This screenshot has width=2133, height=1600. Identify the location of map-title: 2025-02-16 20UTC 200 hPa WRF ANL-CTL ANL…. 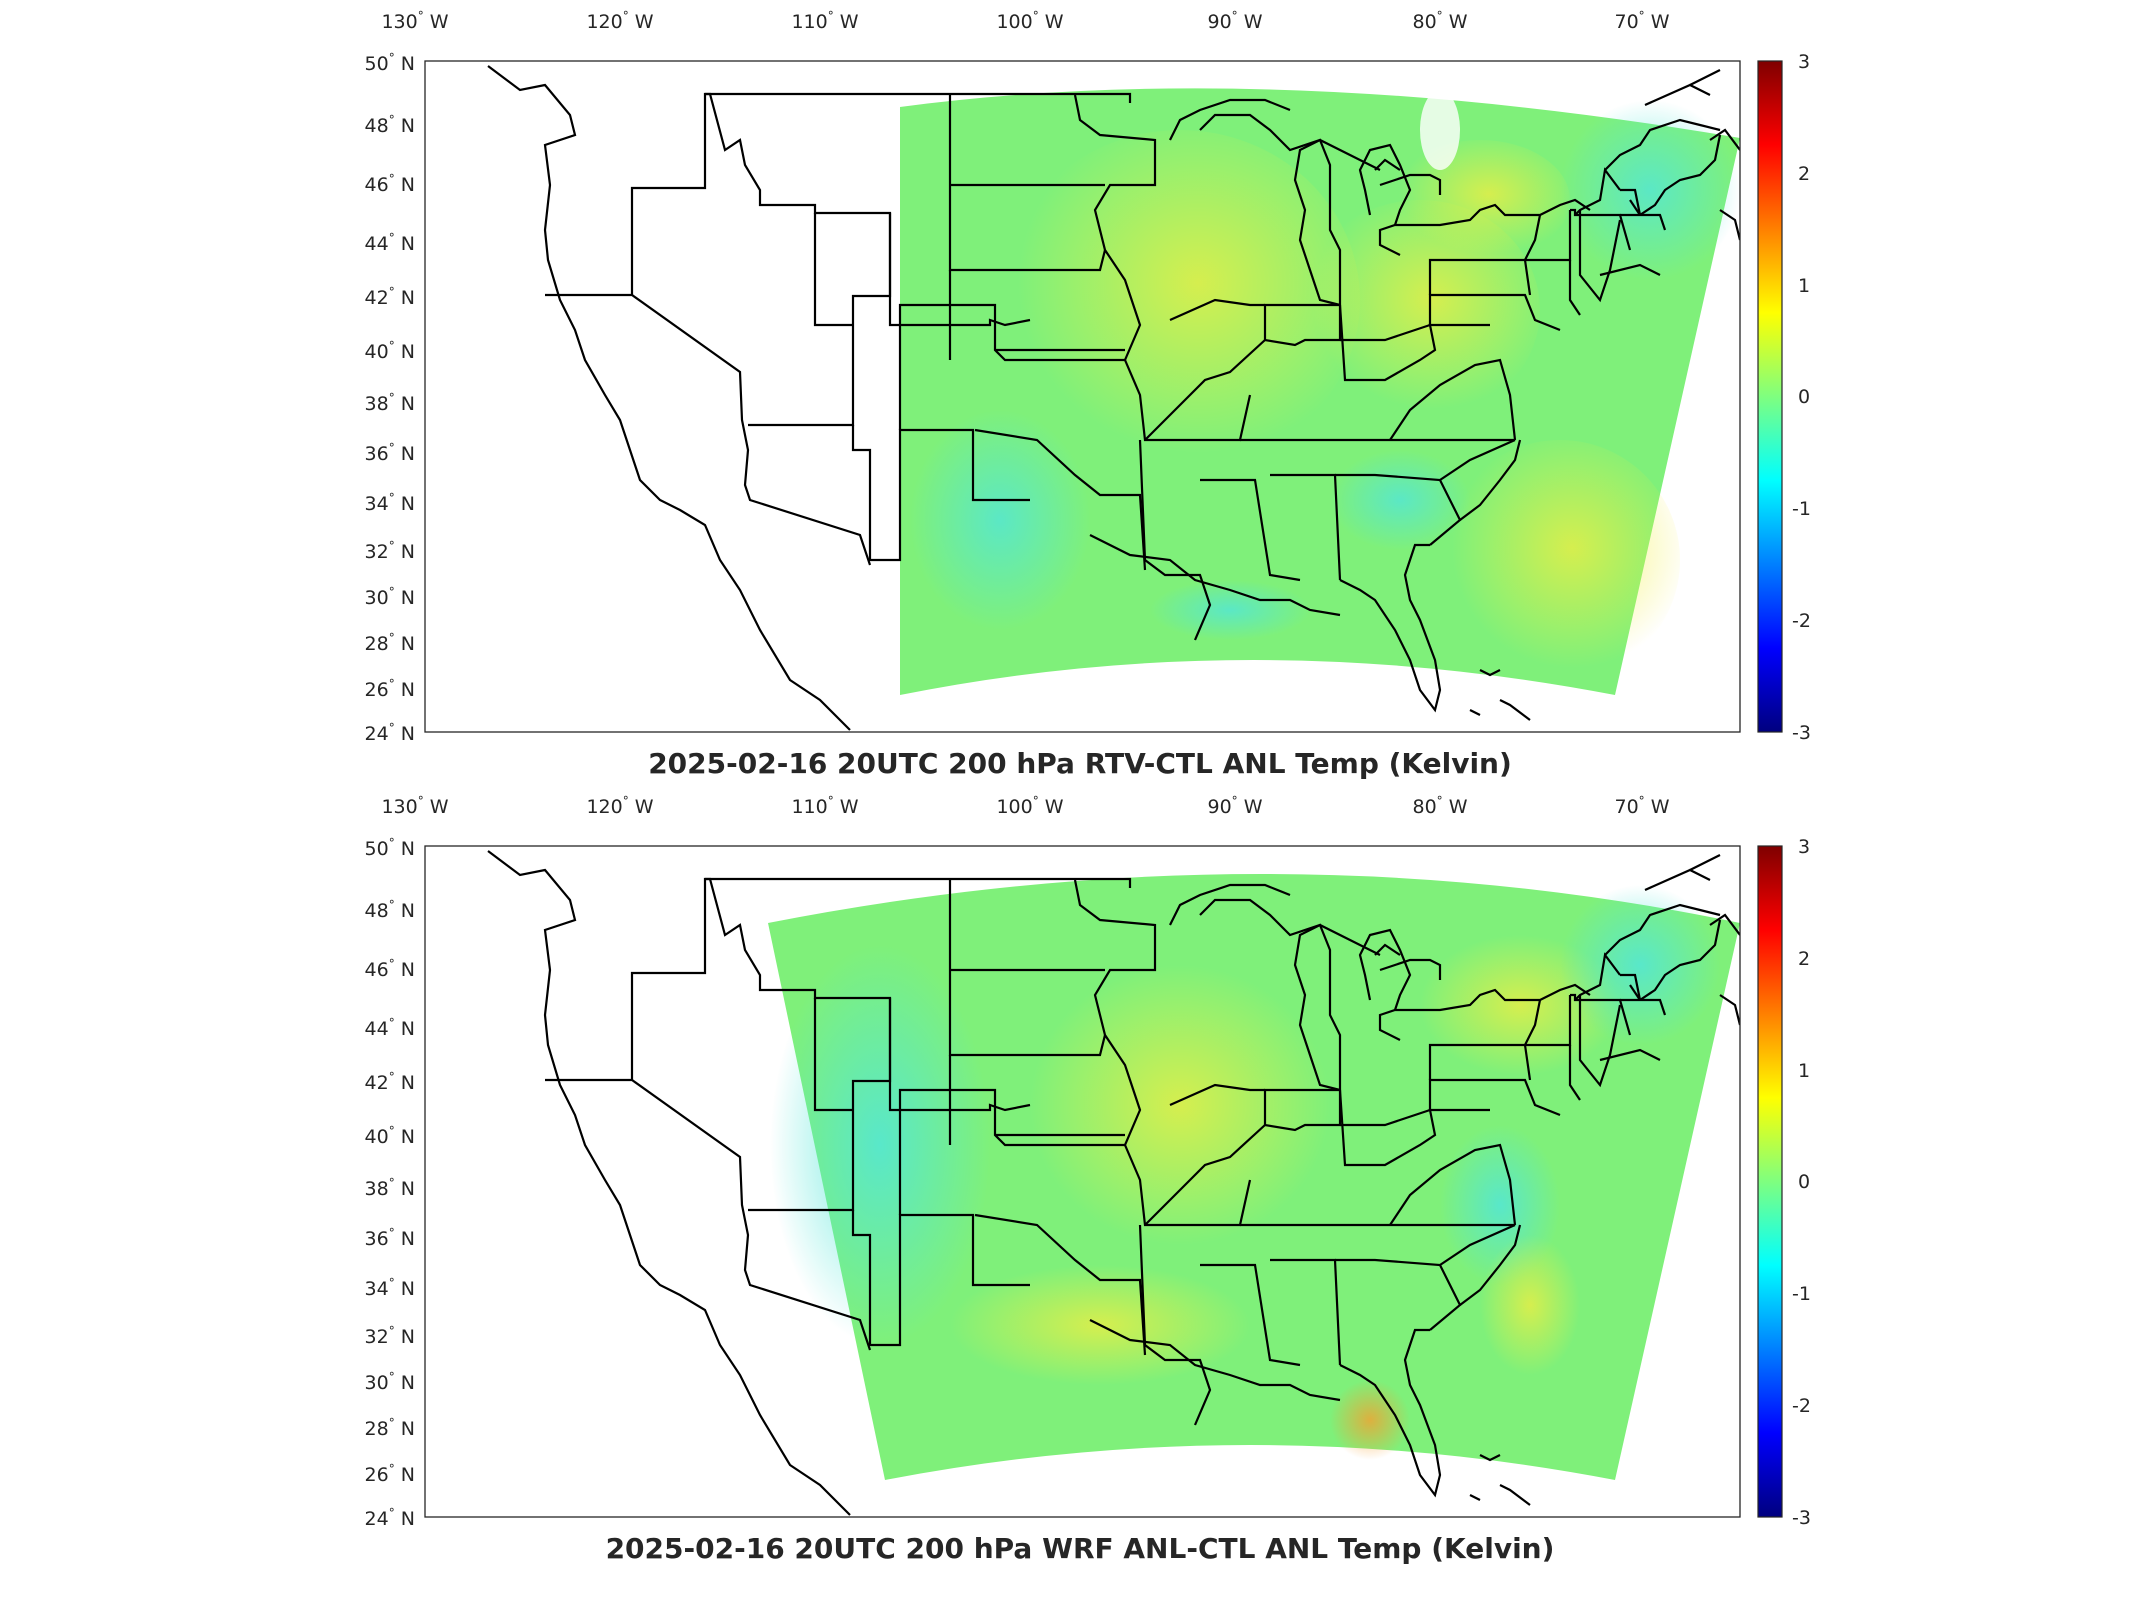
(1080, 1548).